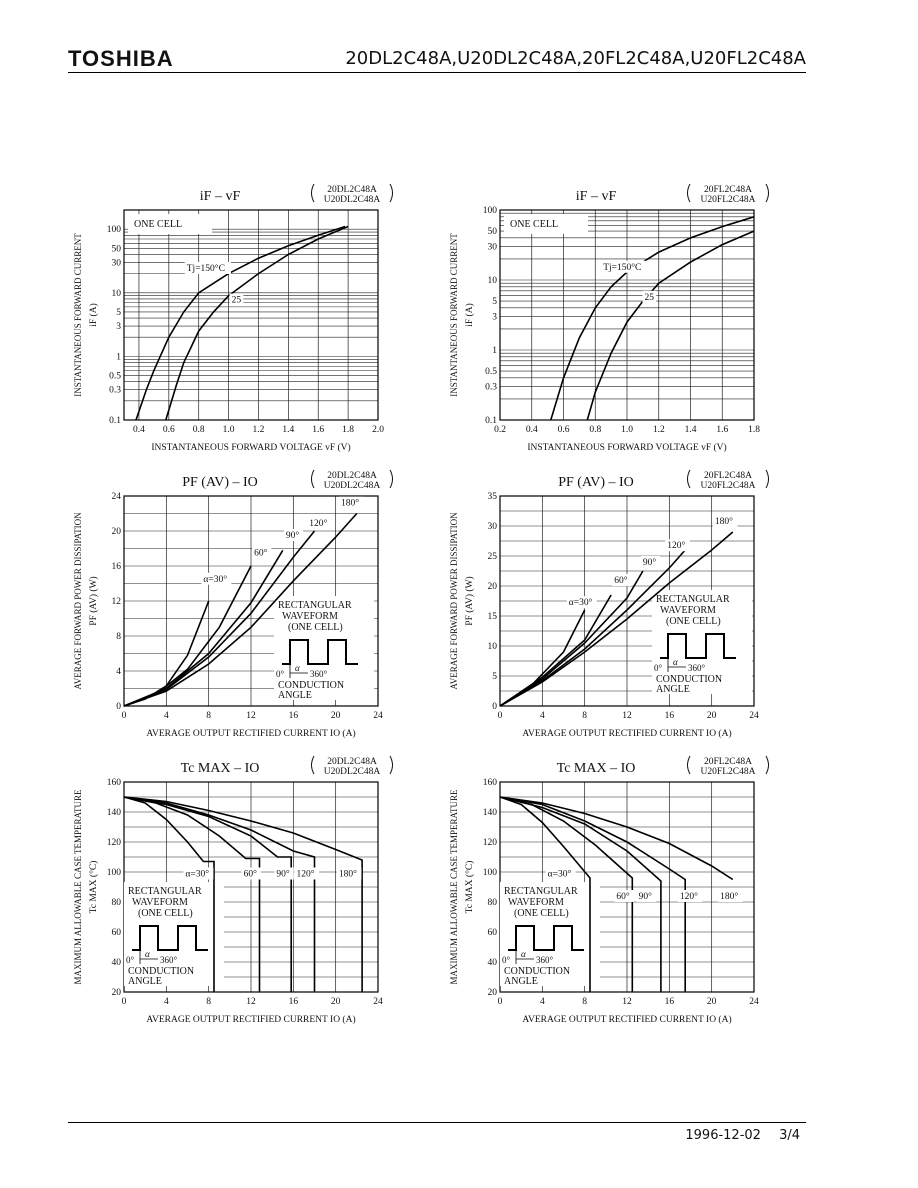 The width and height of the screenshot is (918, 1188). Describe the element at coordinates (250, 733) in the screenshot. I see `x-axis-label: AVERAGE OUTPUT RECTIFIED CURRENT IO (A)` at that location.